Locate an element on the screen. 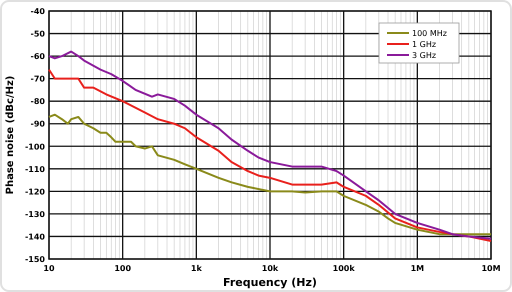 Image resolution: width=512 pixels, height=292 pixels. y-tick-label: -140 is located at coordinates (35, 237).